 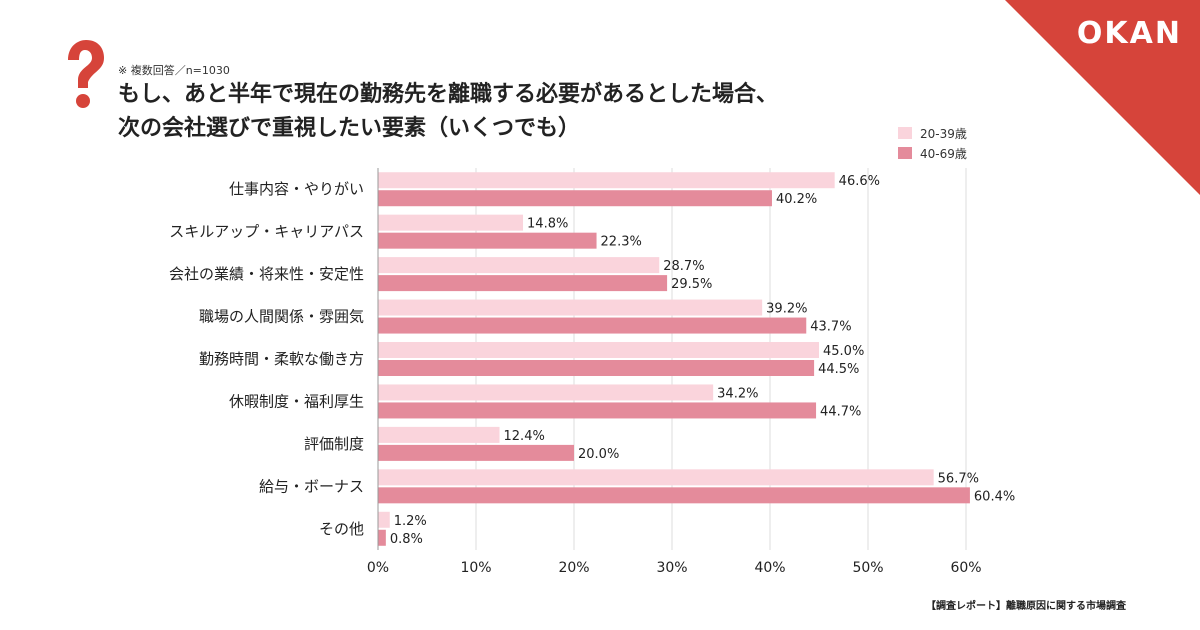 What do you see at coordinates (334, 444) in the screenshot?
I see `category-label: 評価制度` at bounding box center [334, 444].